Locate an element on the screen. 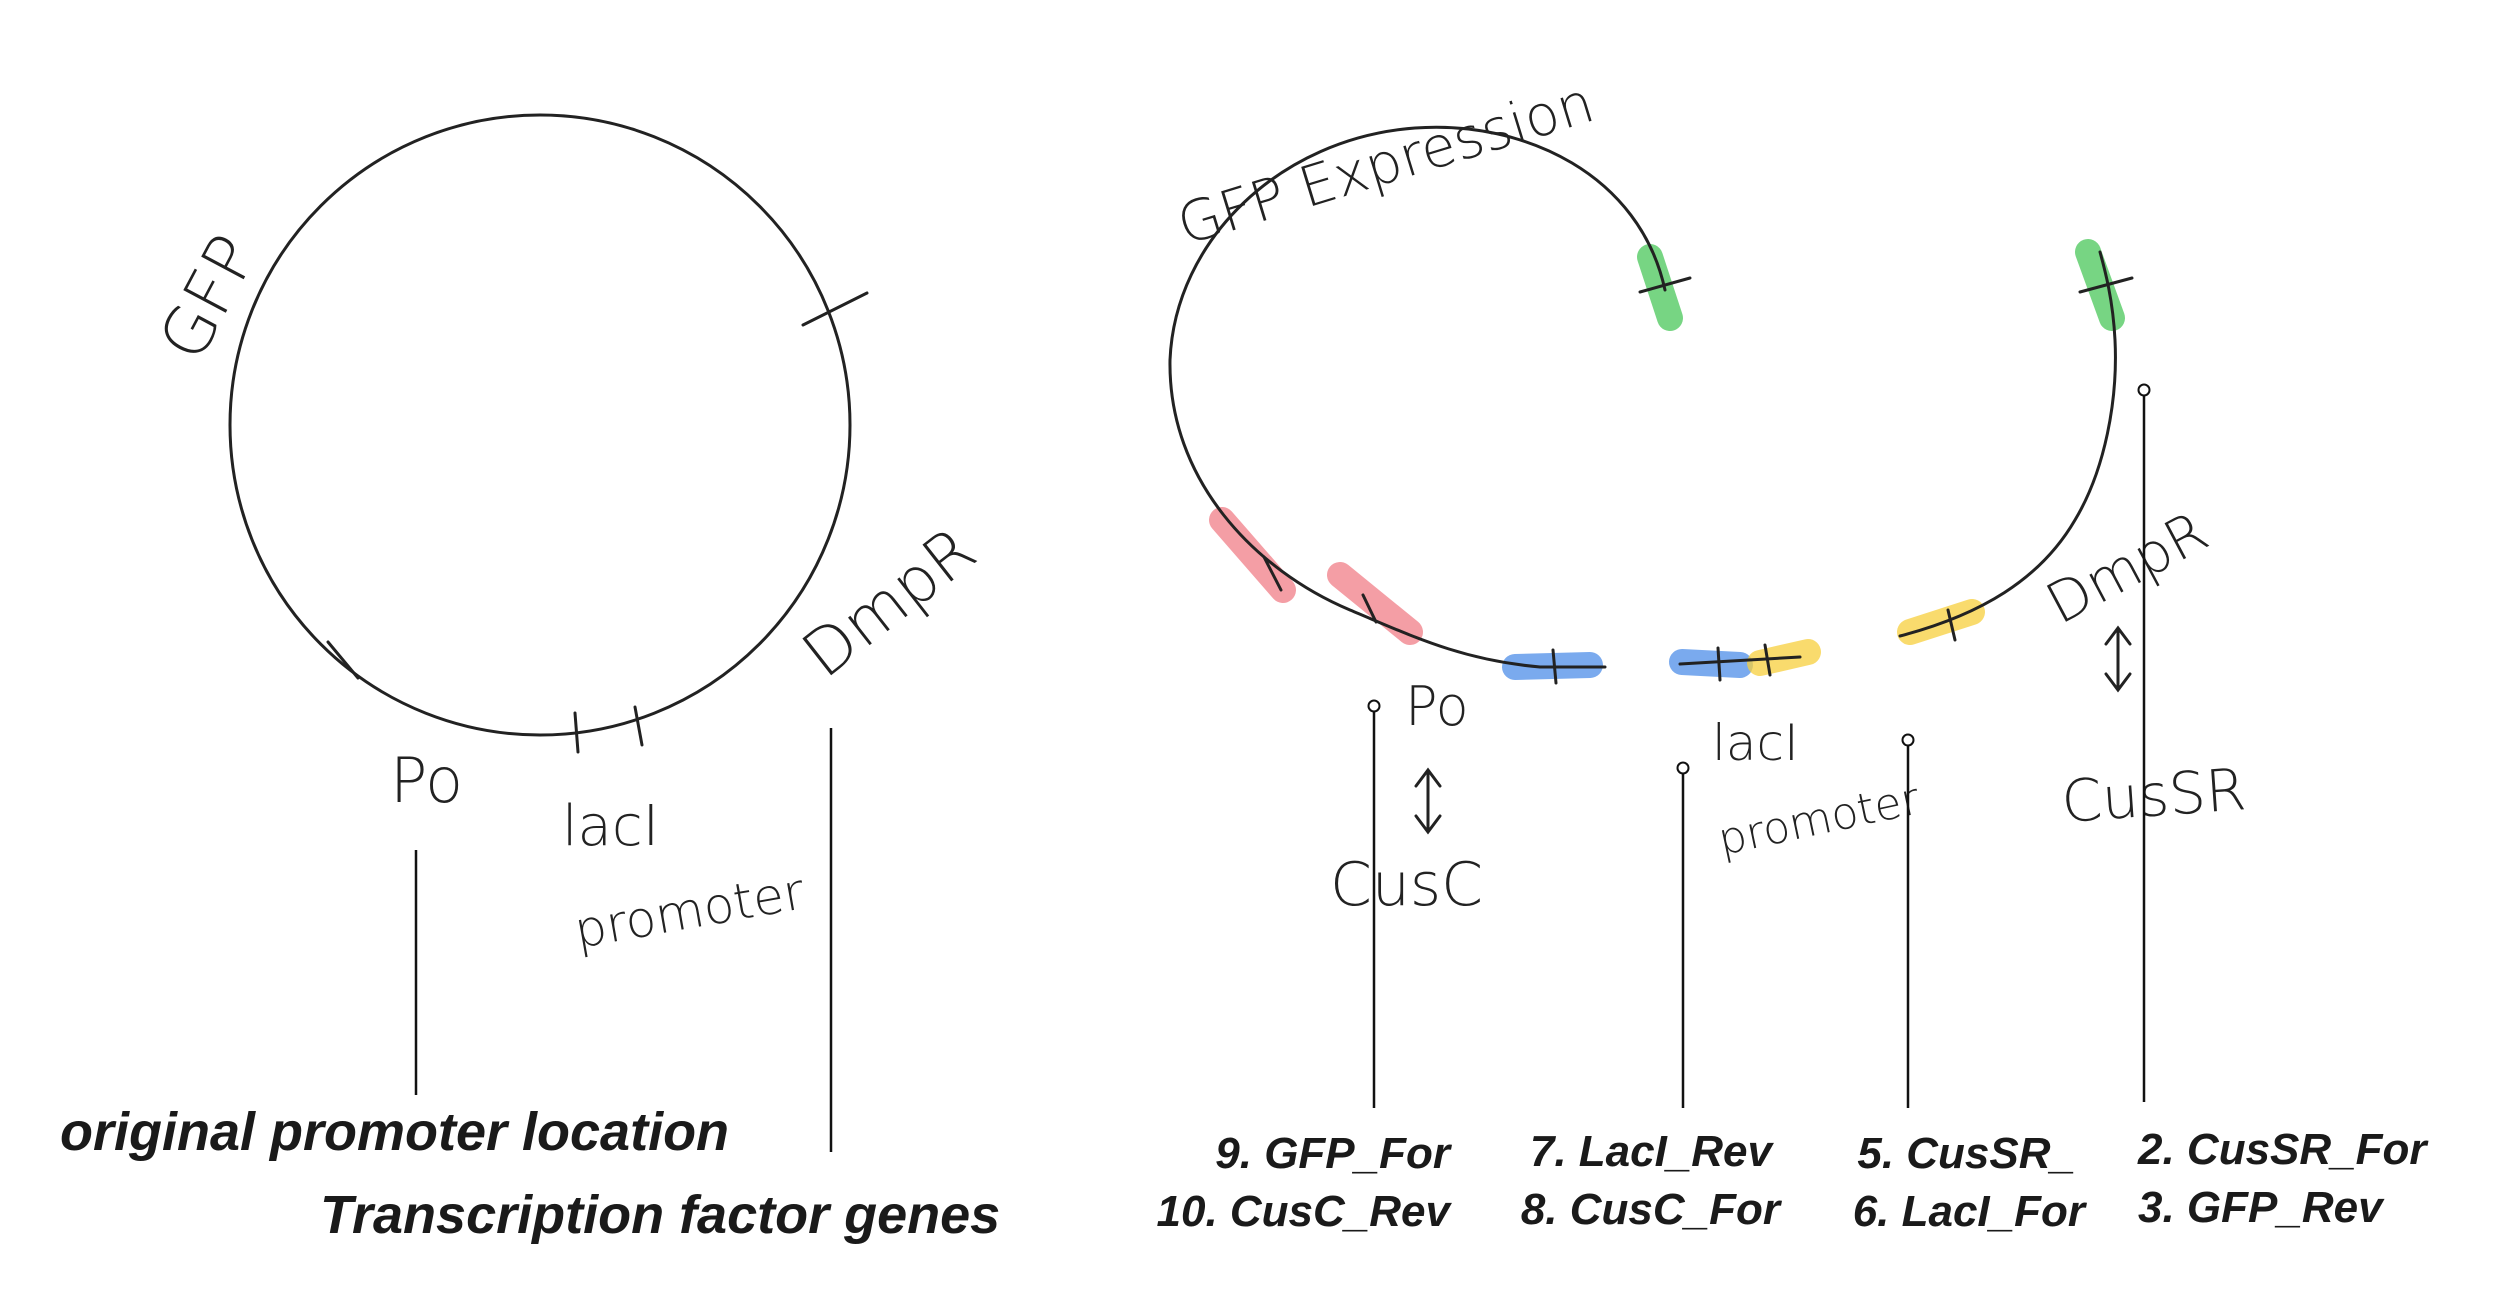 Image resolution: width=2505 pixels, height=1295 pixels. right-label-po: Po is located at coordinates (1437, 706).